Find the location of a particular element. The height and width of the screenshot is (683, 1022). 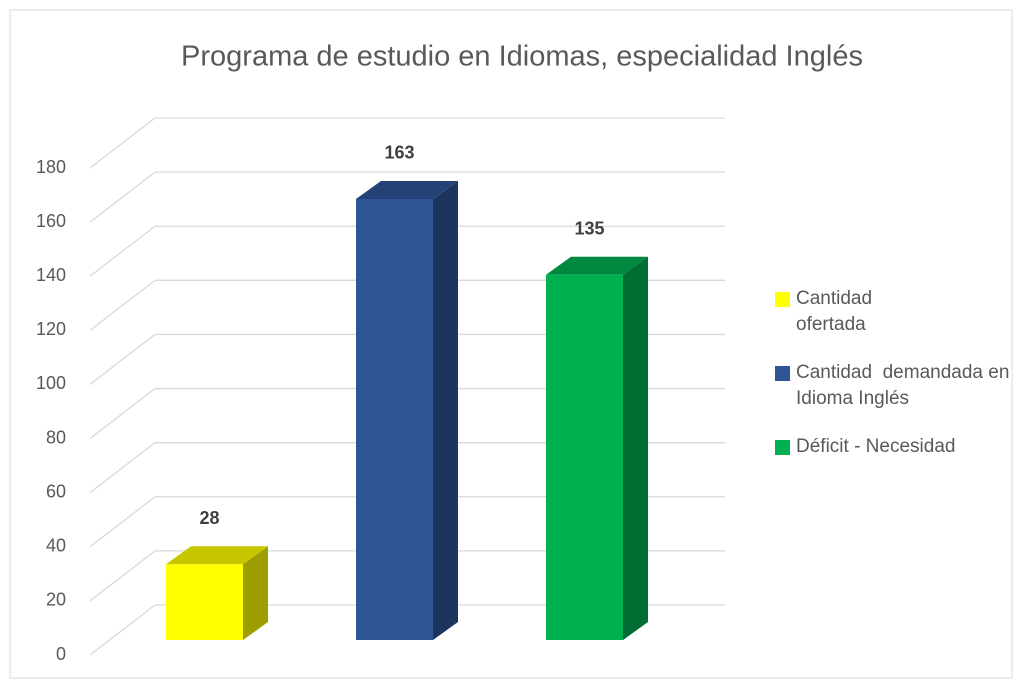

legend-item: Cantidad demandada en Idioma Inglés is located at coordinates (898, 386).